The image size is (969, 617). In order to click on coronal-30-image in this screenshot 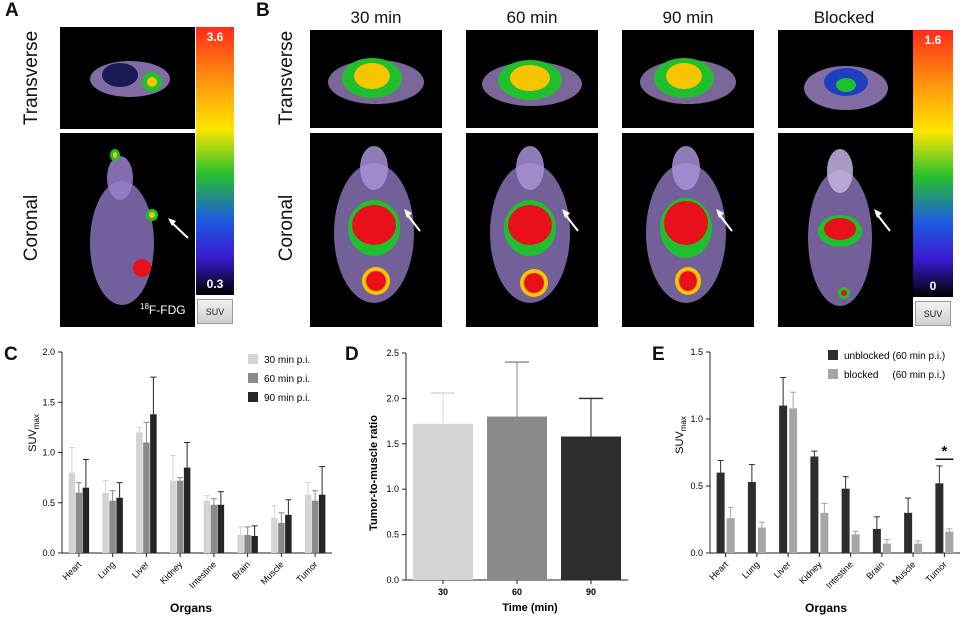, I will do `click(376, 230)`.